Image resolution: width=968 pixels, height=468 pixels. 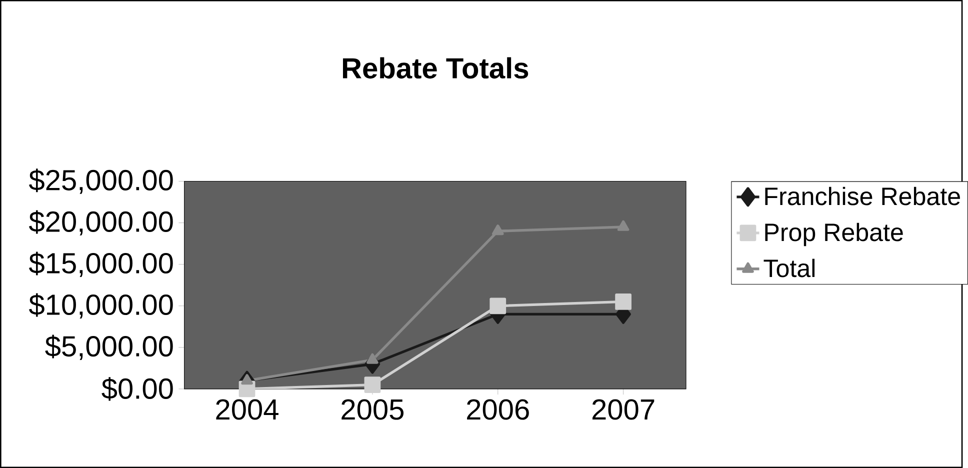 What do you see at coordinates (137, 389) in the screenshot?
I see `y-tick-label: $0.00` at bounding box center [137, 389].